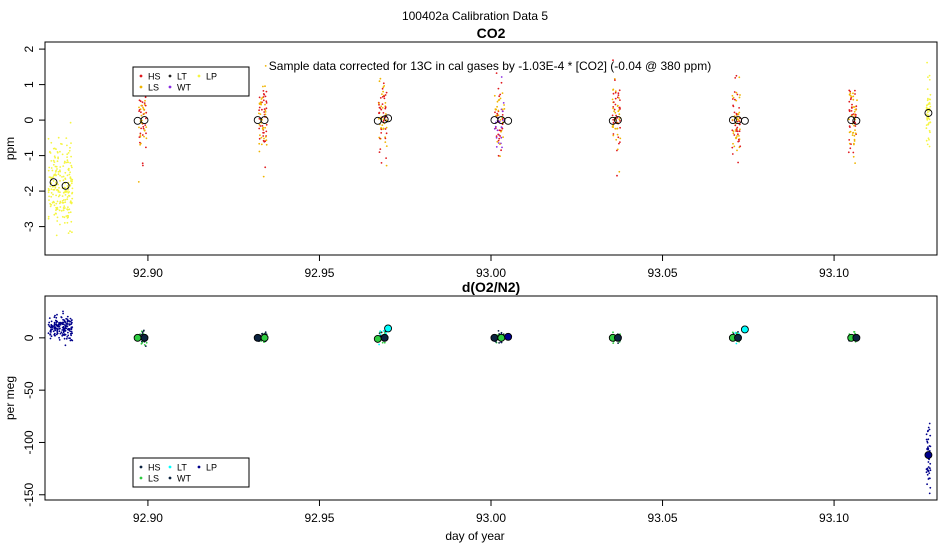 This screenshot has width=950, height=550. What do you see at coordinates (663, 518) in the screenshot?
I see `o2n2-xtick-label: 93.05` at bounding box center [663, 518].